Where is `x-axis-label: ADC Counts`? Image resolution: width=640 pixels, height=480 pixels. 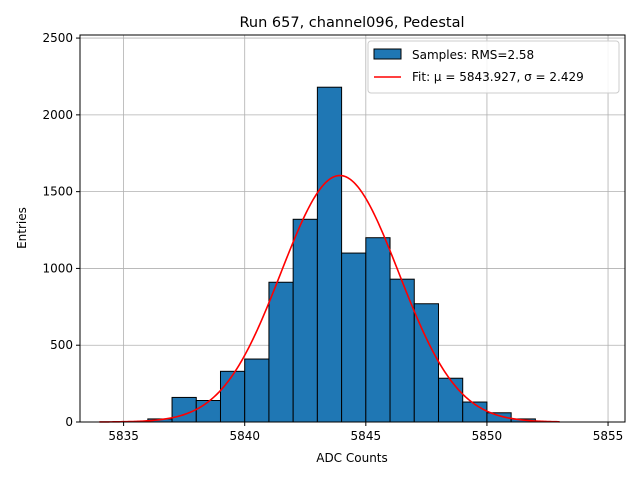 x-axis-label: ADC Counts is located at coordinates (352, 458).